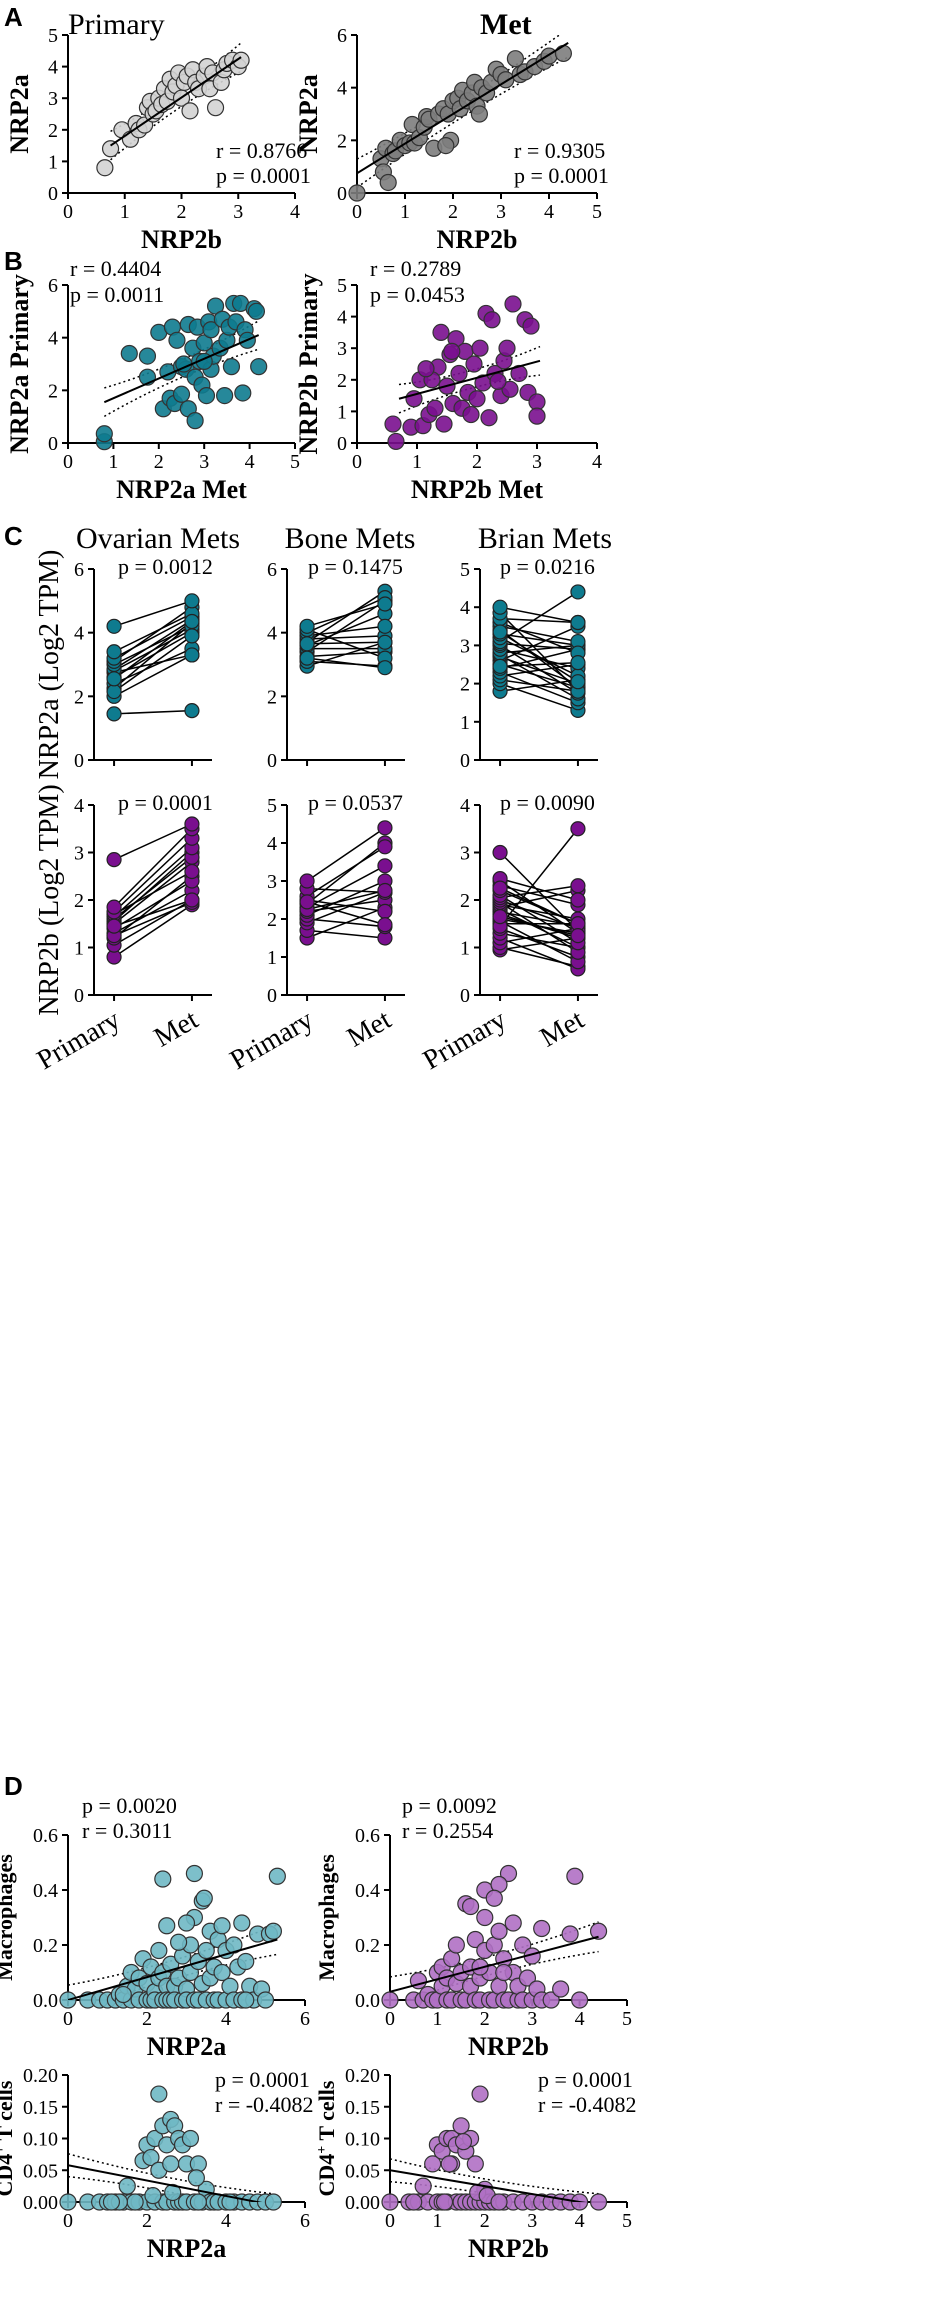  What do you see at coordinates (355, 566) in the screenshot?
I see `stat-text: p = 0.1475` at bounding box center [355, 566].